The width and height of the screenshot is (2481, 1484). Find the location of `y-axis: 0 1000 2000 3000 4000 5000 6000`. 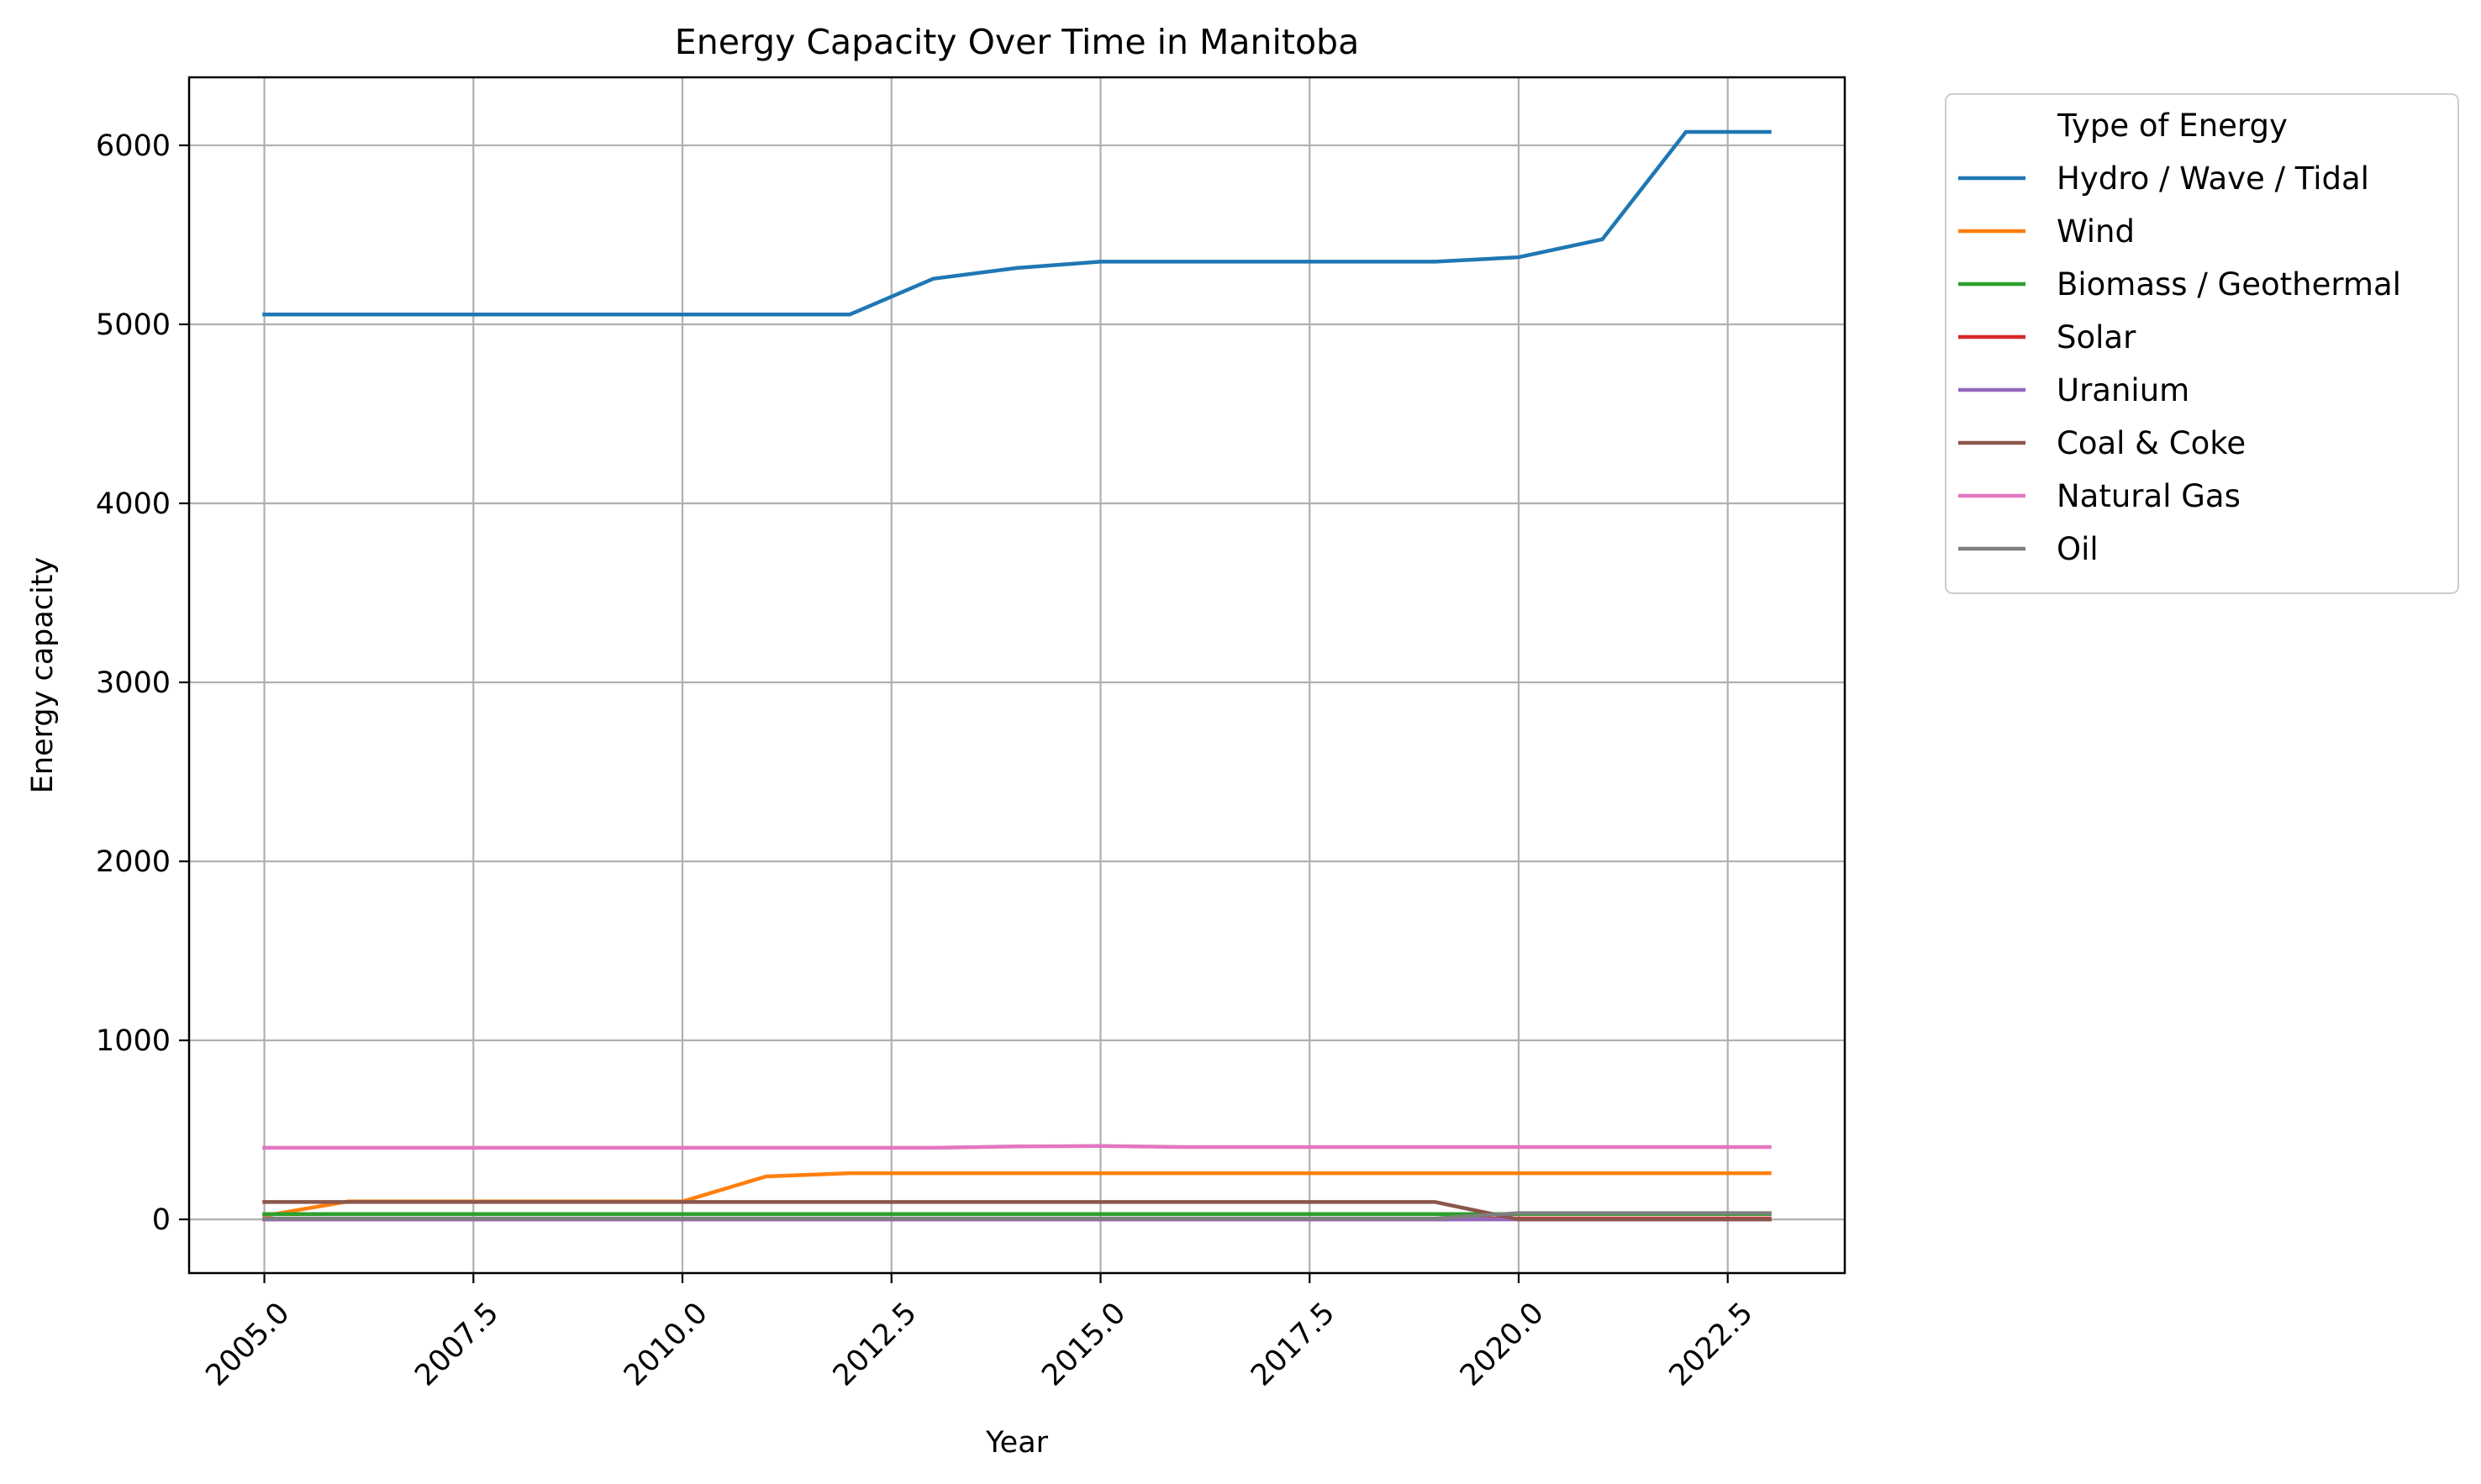

y-axis: 0 1000 2000 3000 4000 5000 6000 is located at coordinates (142, 683).